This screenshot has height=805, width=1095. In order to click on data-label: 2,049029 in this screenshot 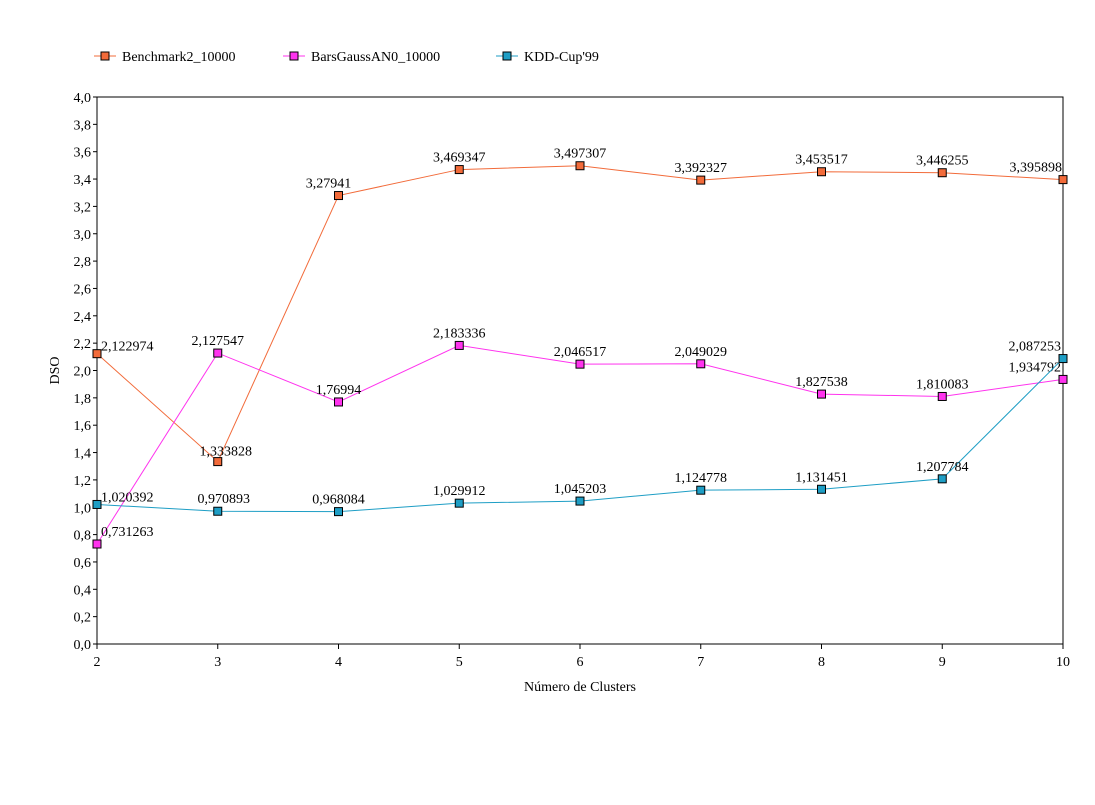, I will do `click(701, 352)`.